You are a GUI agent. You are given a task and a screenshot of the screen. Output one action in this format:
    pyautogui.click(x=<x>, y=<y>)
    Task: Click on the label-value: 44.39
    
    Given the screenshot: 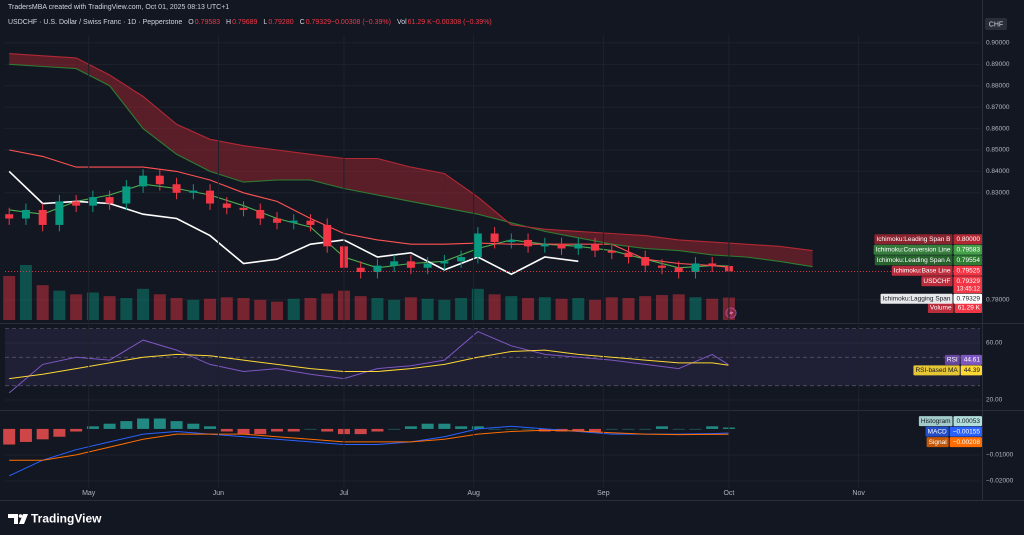 What is the action you would take?
    pyautogui.click(x=972, y=370)
    